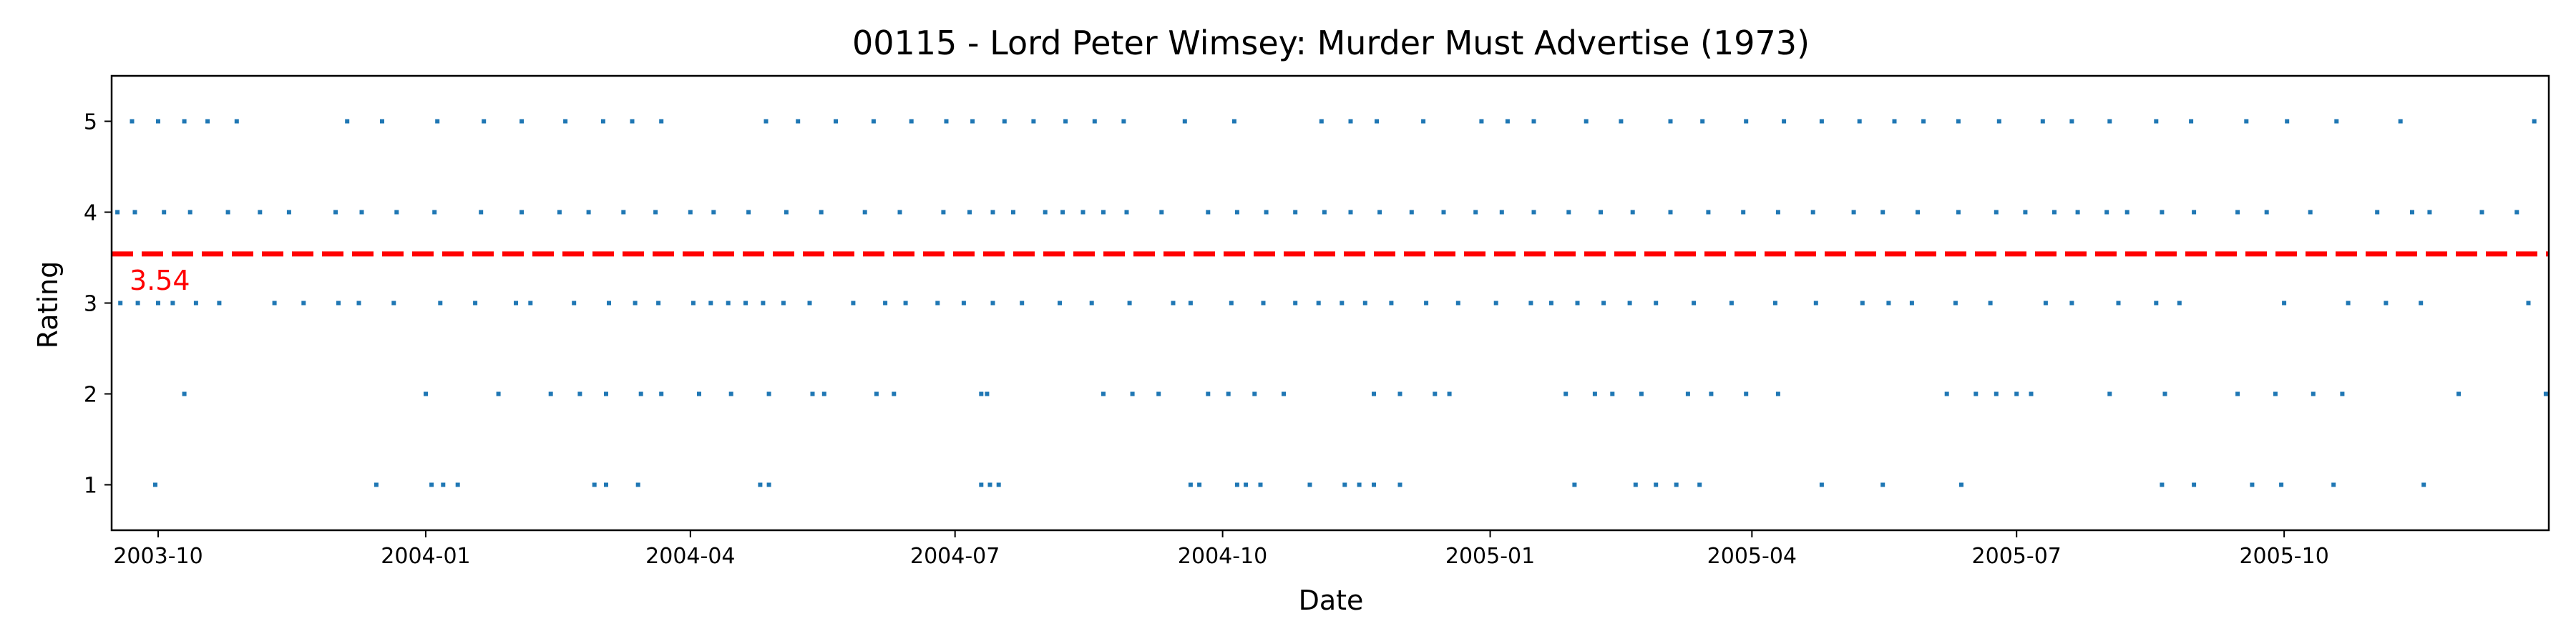 The width and height of the screenshot is (2576, 644). What do you see at coordinates (2017, 556) in the screenshot?
I see `x-tick-label: 2005-07` at bounding box center [2017, 556].